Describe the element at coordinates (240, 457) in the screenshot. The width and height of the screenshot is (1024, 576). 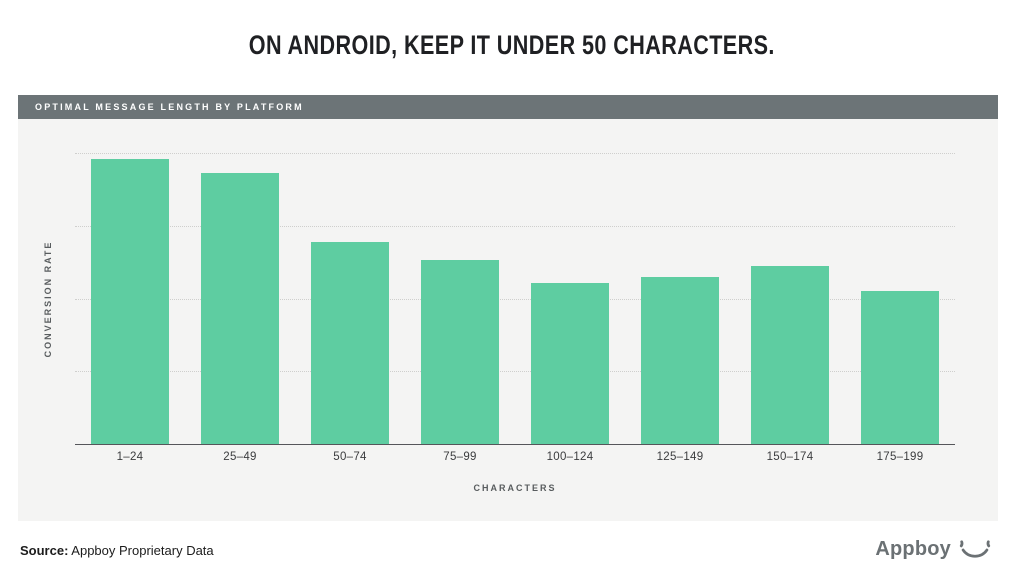
I see `x-tick-label: 25–49` at that location.